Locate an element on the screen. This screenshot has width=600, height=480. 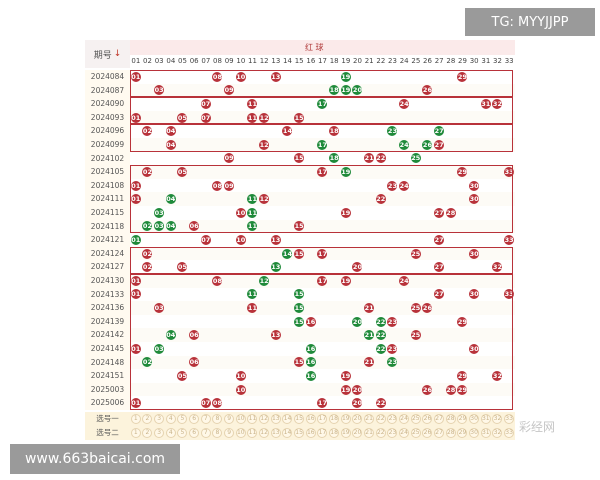
red-ball: 31 is located at coordinates (485, 103).